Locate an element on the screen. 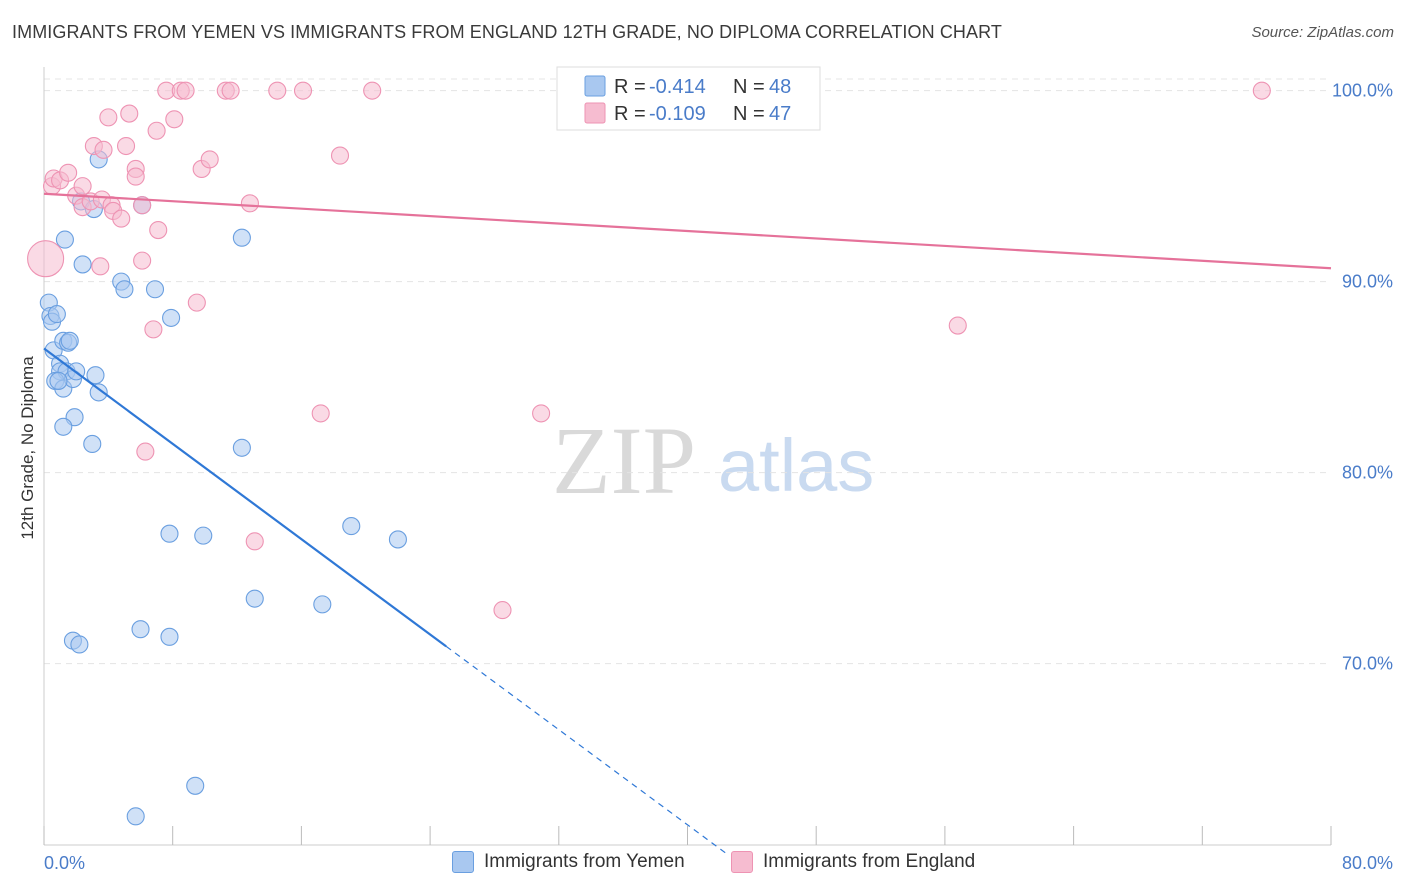  stats-legend: R = -0.414 N = 48 R = -0.109 N = 47 is located at coordinates (688, 98).